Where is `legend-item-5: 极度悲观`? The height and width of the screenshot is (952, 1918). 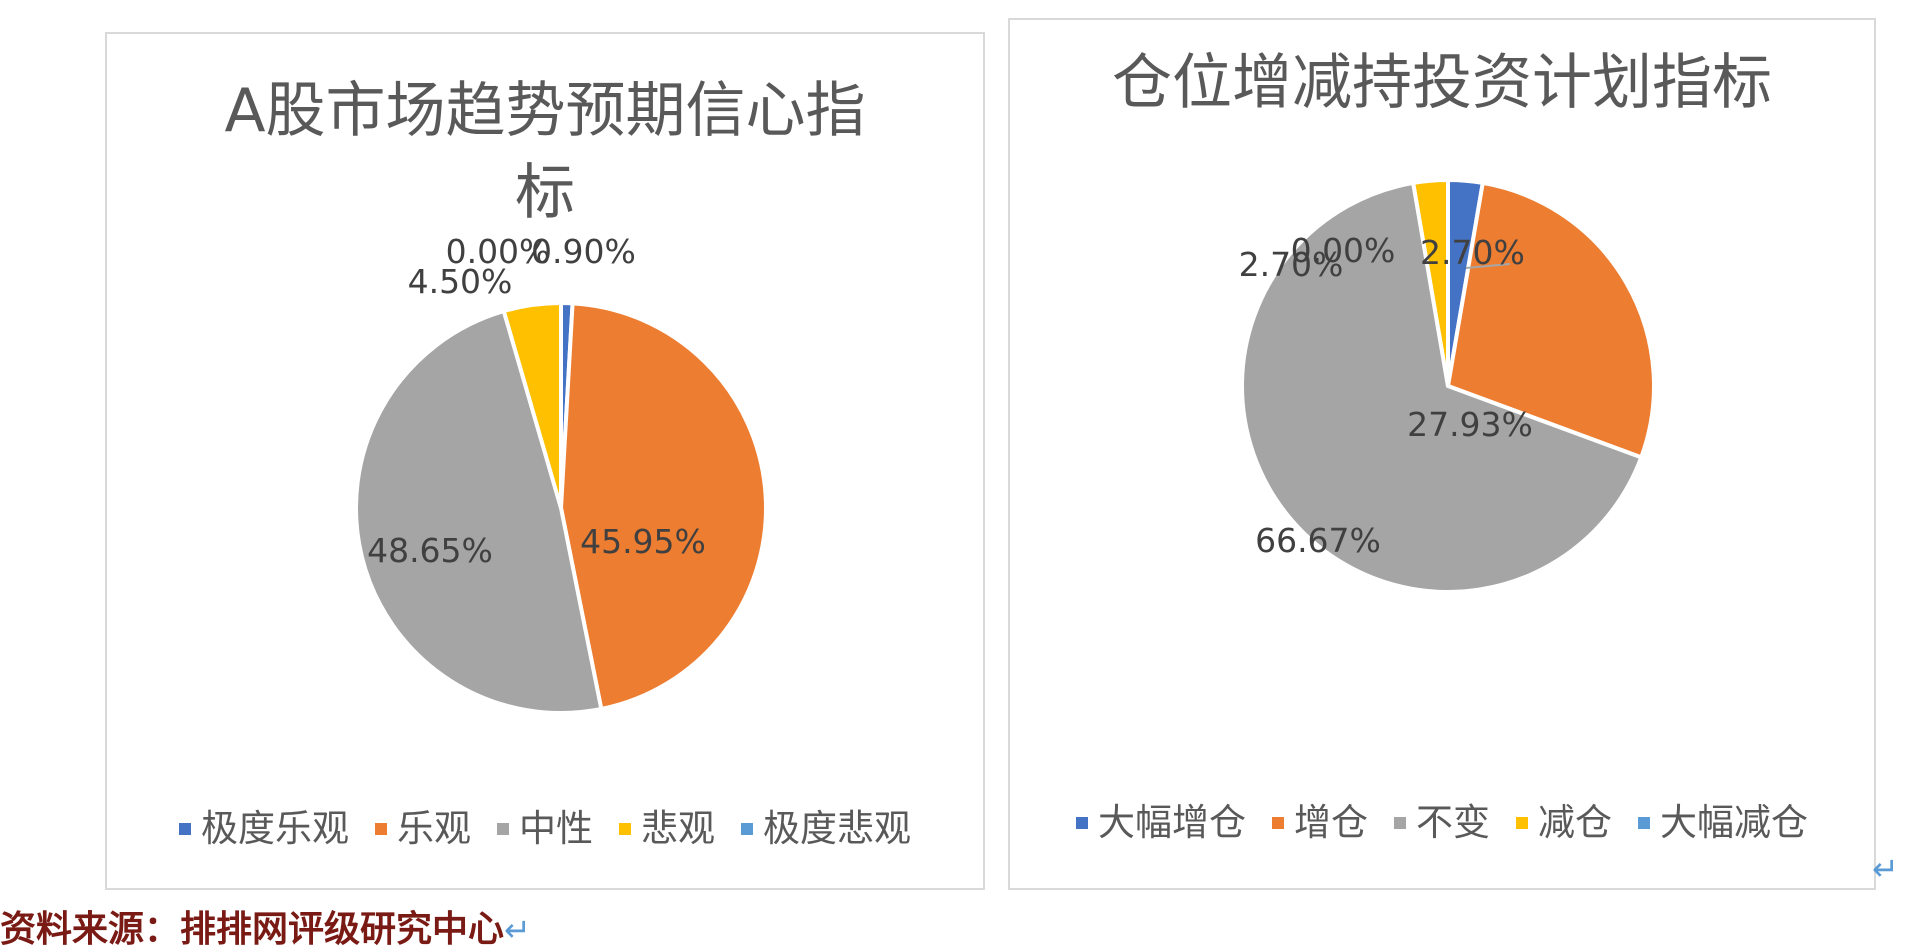 legend-item-5: 极度悲观 is located at coordinates (826, 829).